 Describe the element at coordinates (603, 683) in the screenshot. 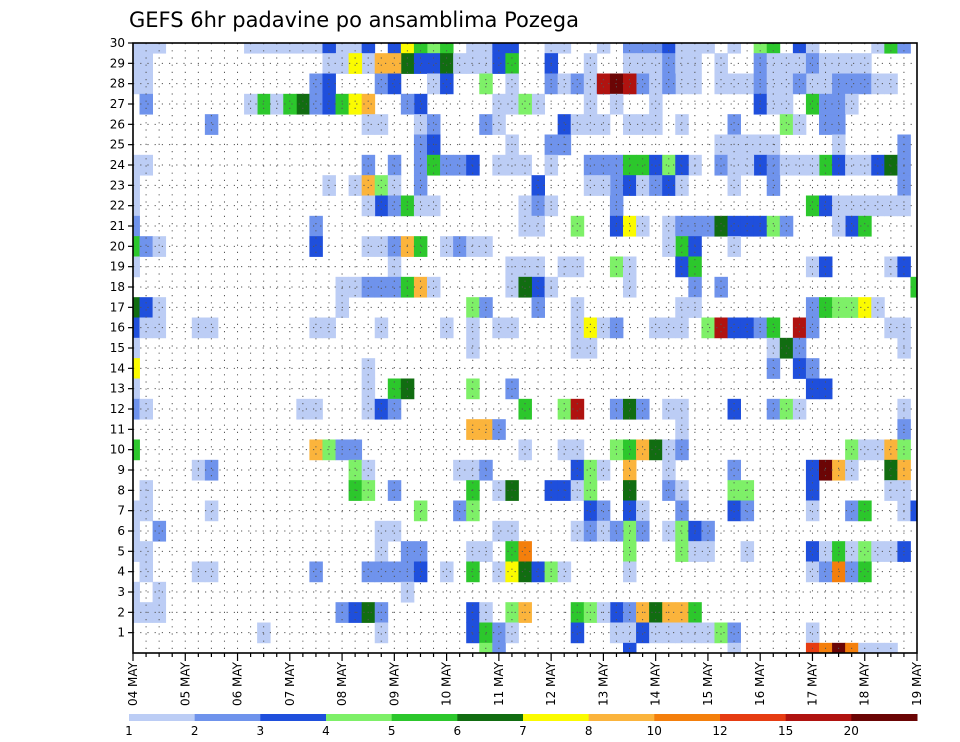

I see `x-tick-label: 13 MAY` at that location.